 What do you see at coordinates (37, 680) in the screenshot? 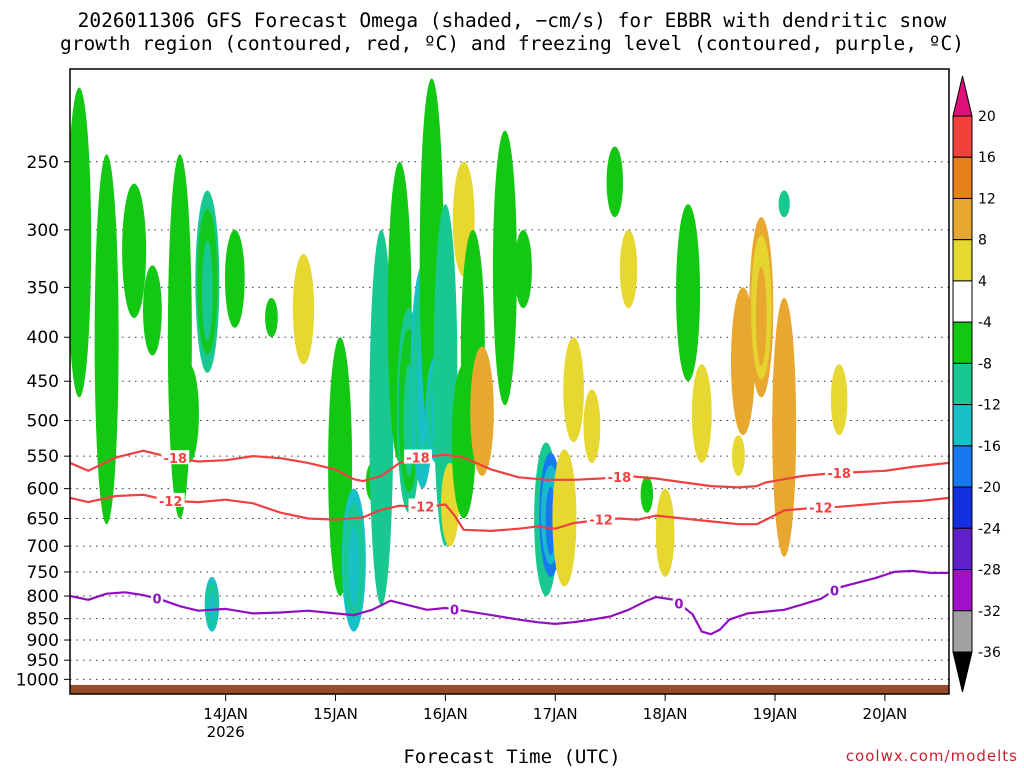
I see `y-tick-label-1000: 1000` at bounding box center [37, 680].